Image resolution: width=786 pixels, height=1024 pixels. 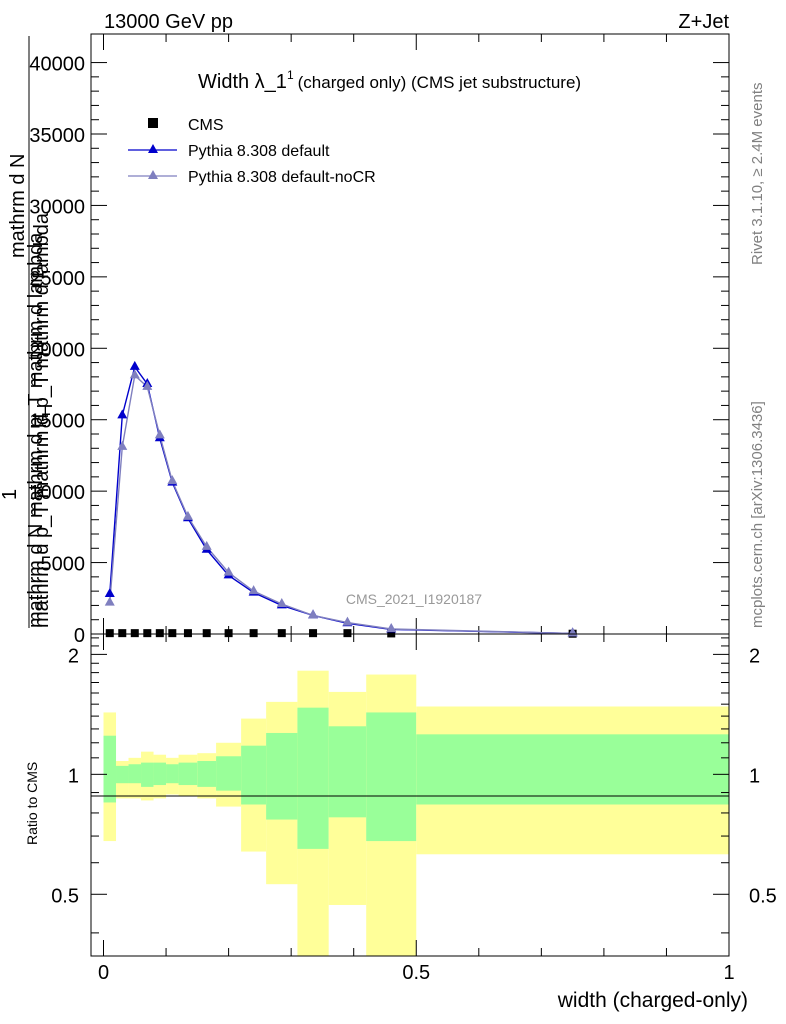 What do you see at coordinates (57, 493) in the screenshot?
I see `main-ytick-label: 10000` at bounding box center [57, 493].